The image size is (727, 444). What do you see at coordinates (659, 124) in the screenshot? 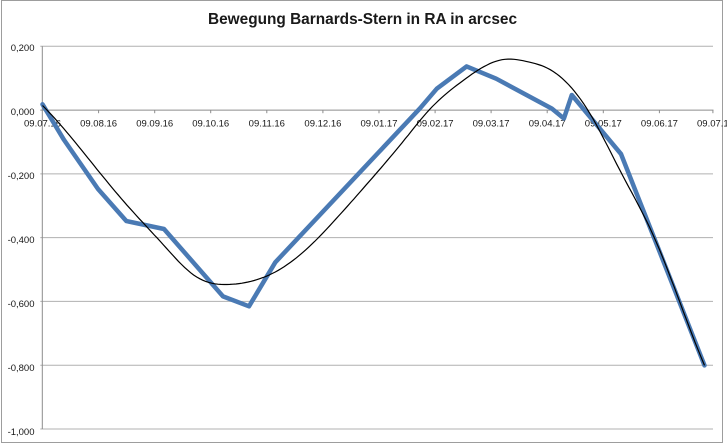
I see `svg-text: 09.06.17` at bounding box center [659, 124].